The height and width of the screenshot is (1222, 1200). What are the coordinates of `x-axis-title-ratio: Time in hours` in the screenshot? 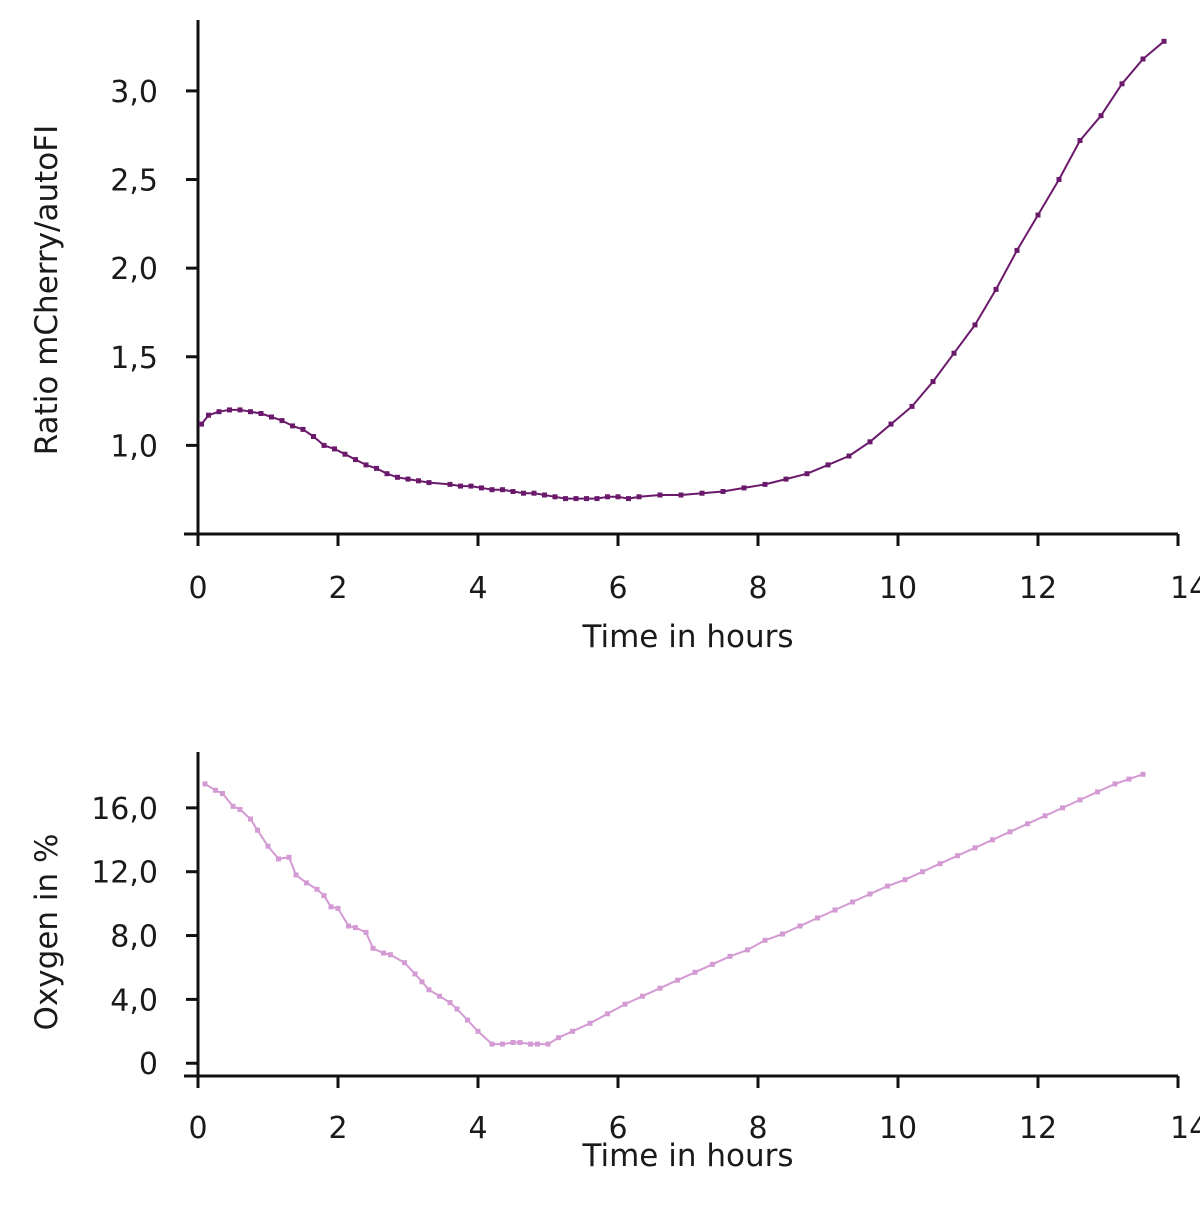 It's located at (688, 637).